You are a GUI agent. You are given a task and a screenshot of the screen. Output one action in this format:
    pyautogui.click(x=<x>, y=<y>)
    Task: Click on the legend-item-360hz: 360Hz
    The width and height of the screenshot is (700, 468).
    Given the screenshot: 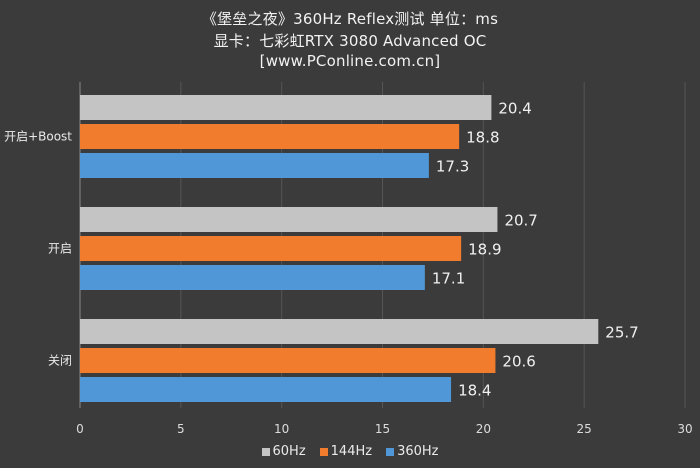 What is the action you would take?
    pyautogui.click(x=412, y=451)
    